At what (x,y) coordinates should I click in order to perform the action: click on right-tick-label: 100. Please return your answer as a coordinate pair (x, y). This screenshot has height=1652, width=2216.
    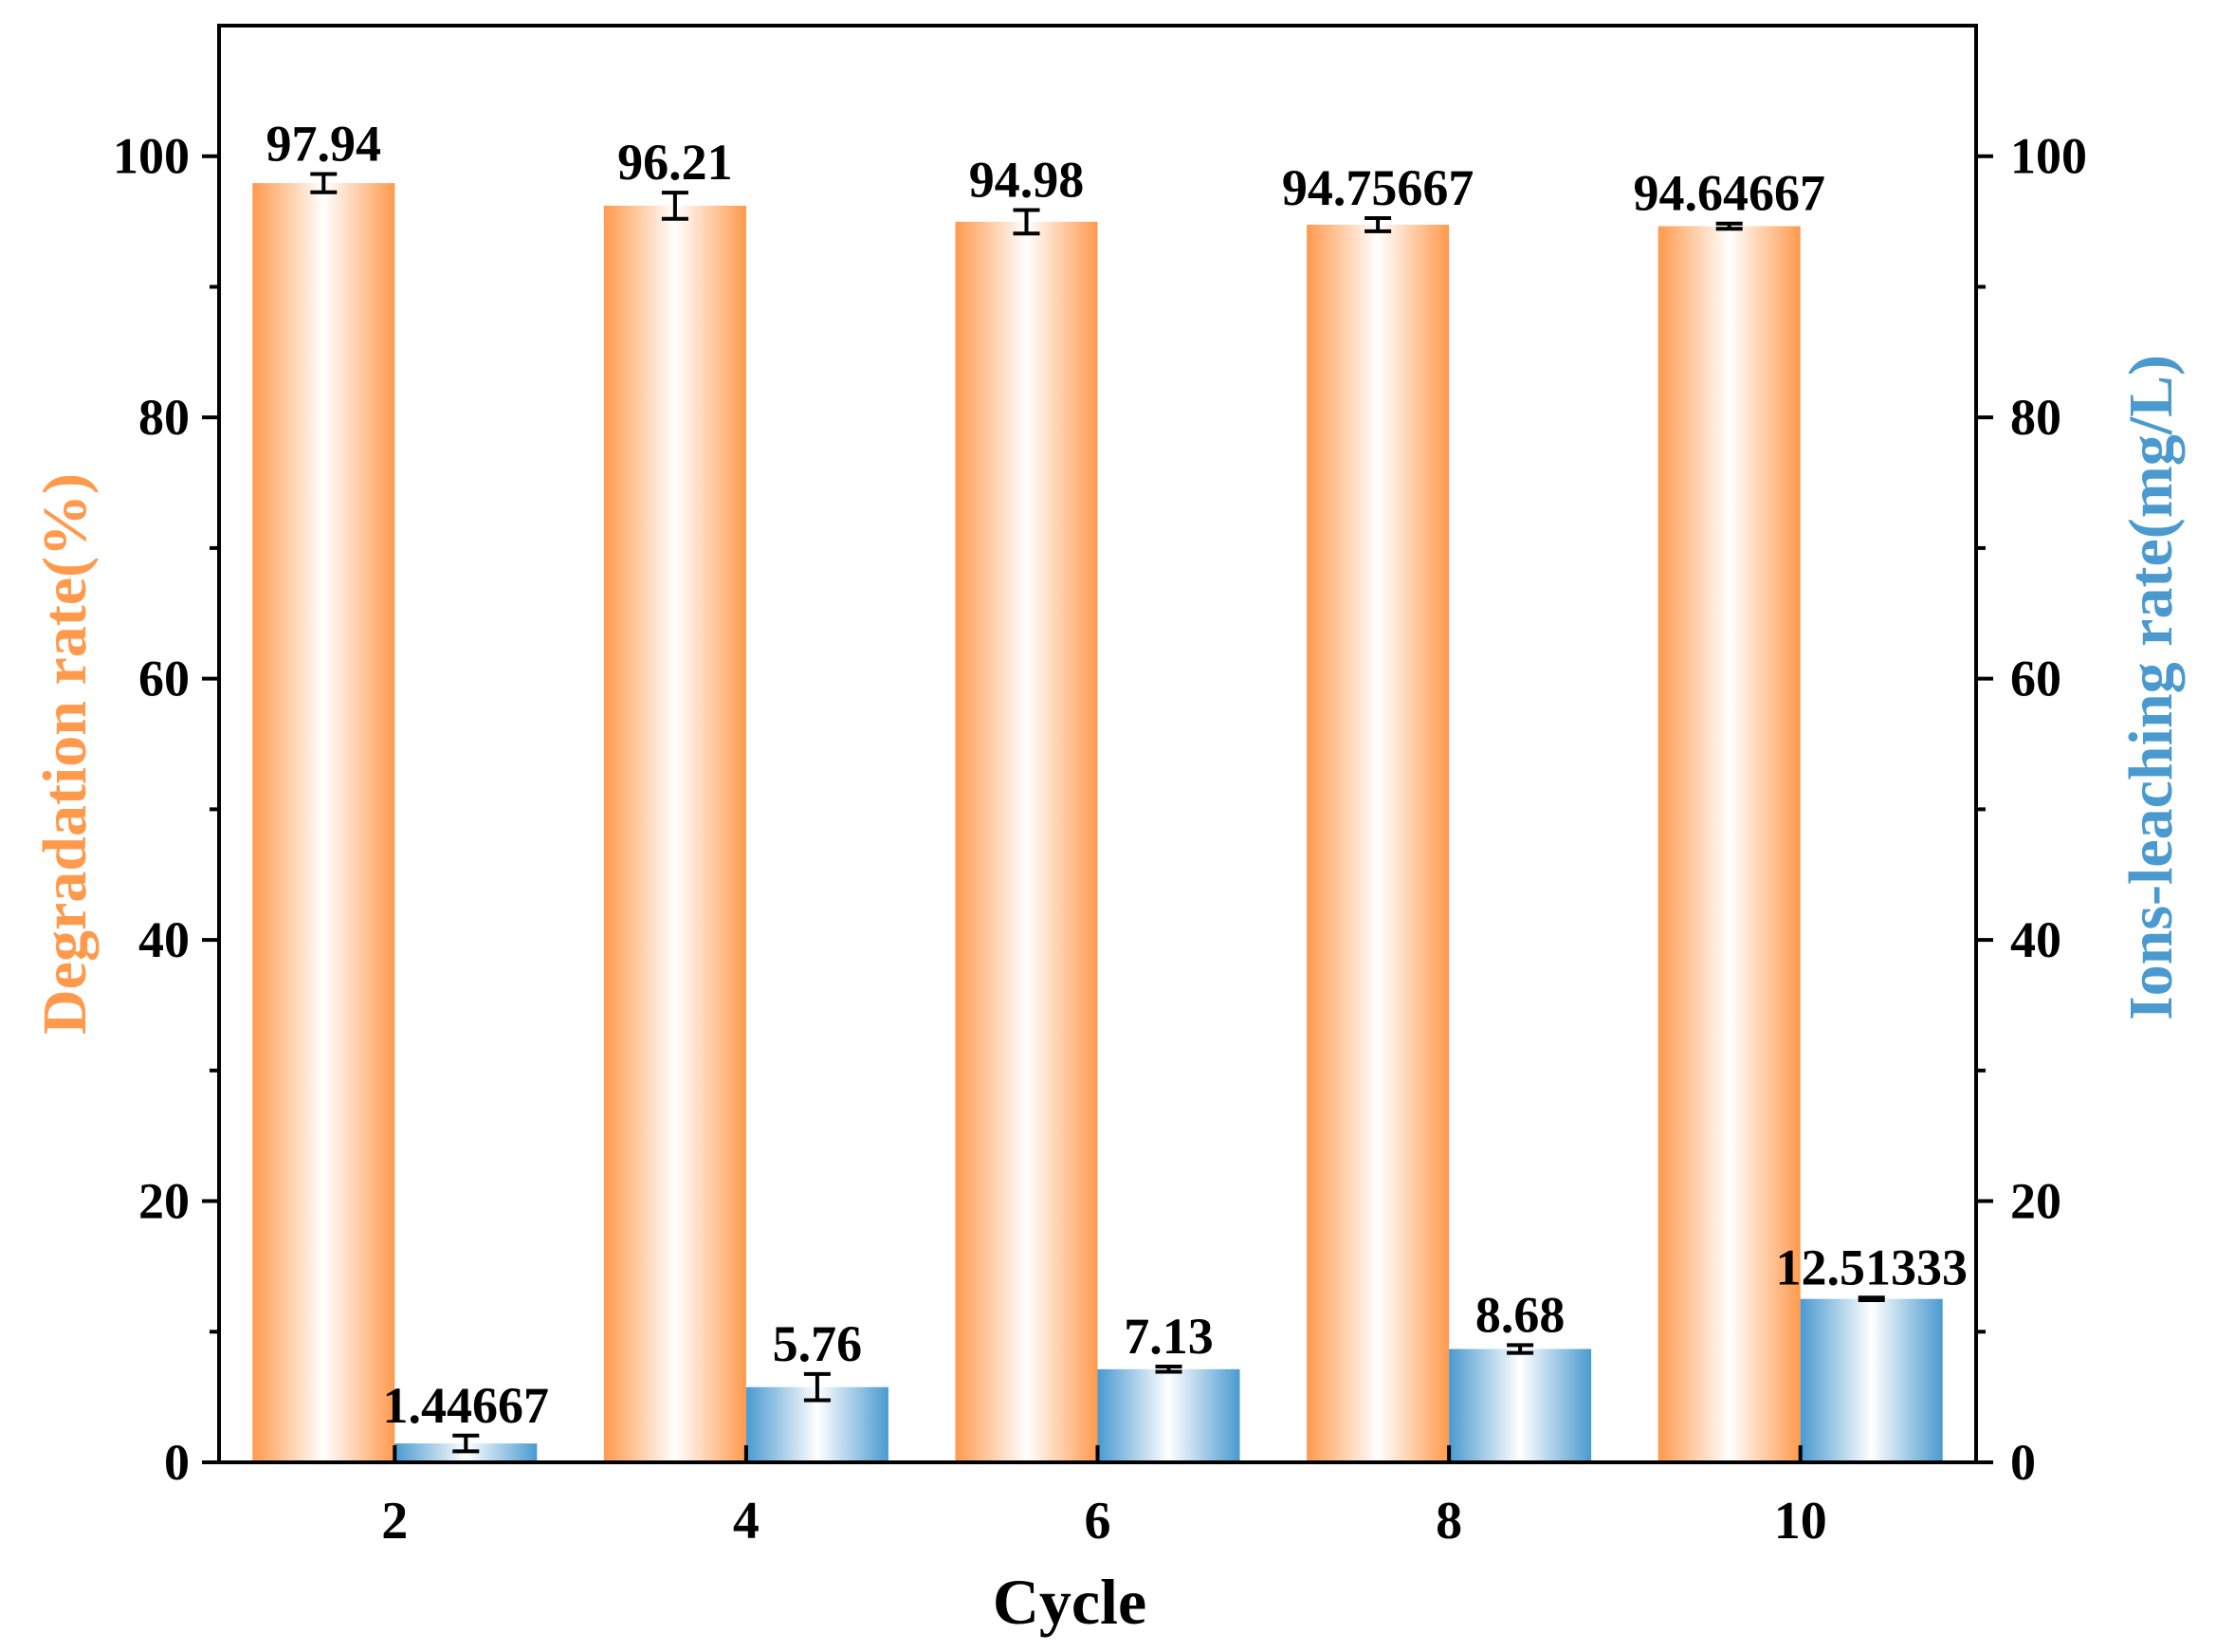
    Looking at the image, I should click on (2048, 157).